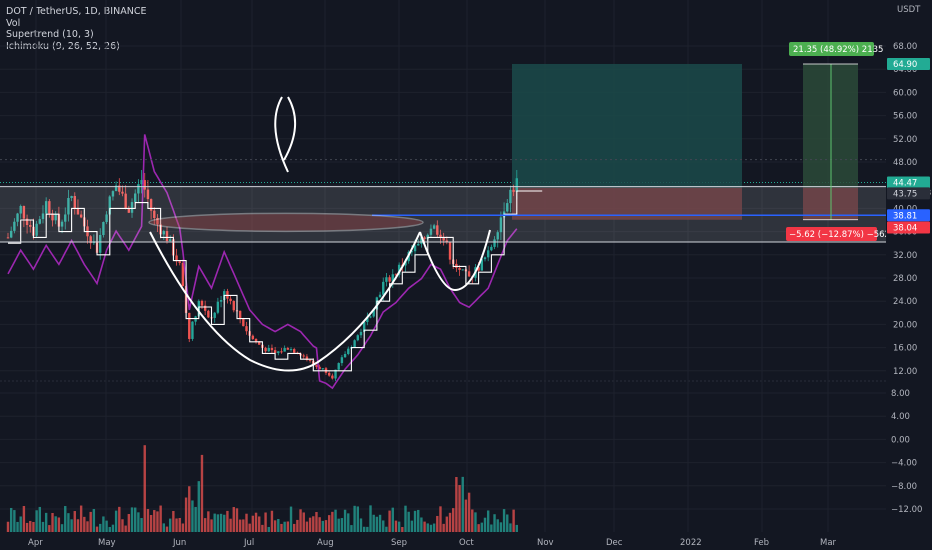 The height and width of the screenshot is (550, 932). I want to click on legend-symbol: DOT / TetherUS, 1D, BINANCE, so click(76, 11).